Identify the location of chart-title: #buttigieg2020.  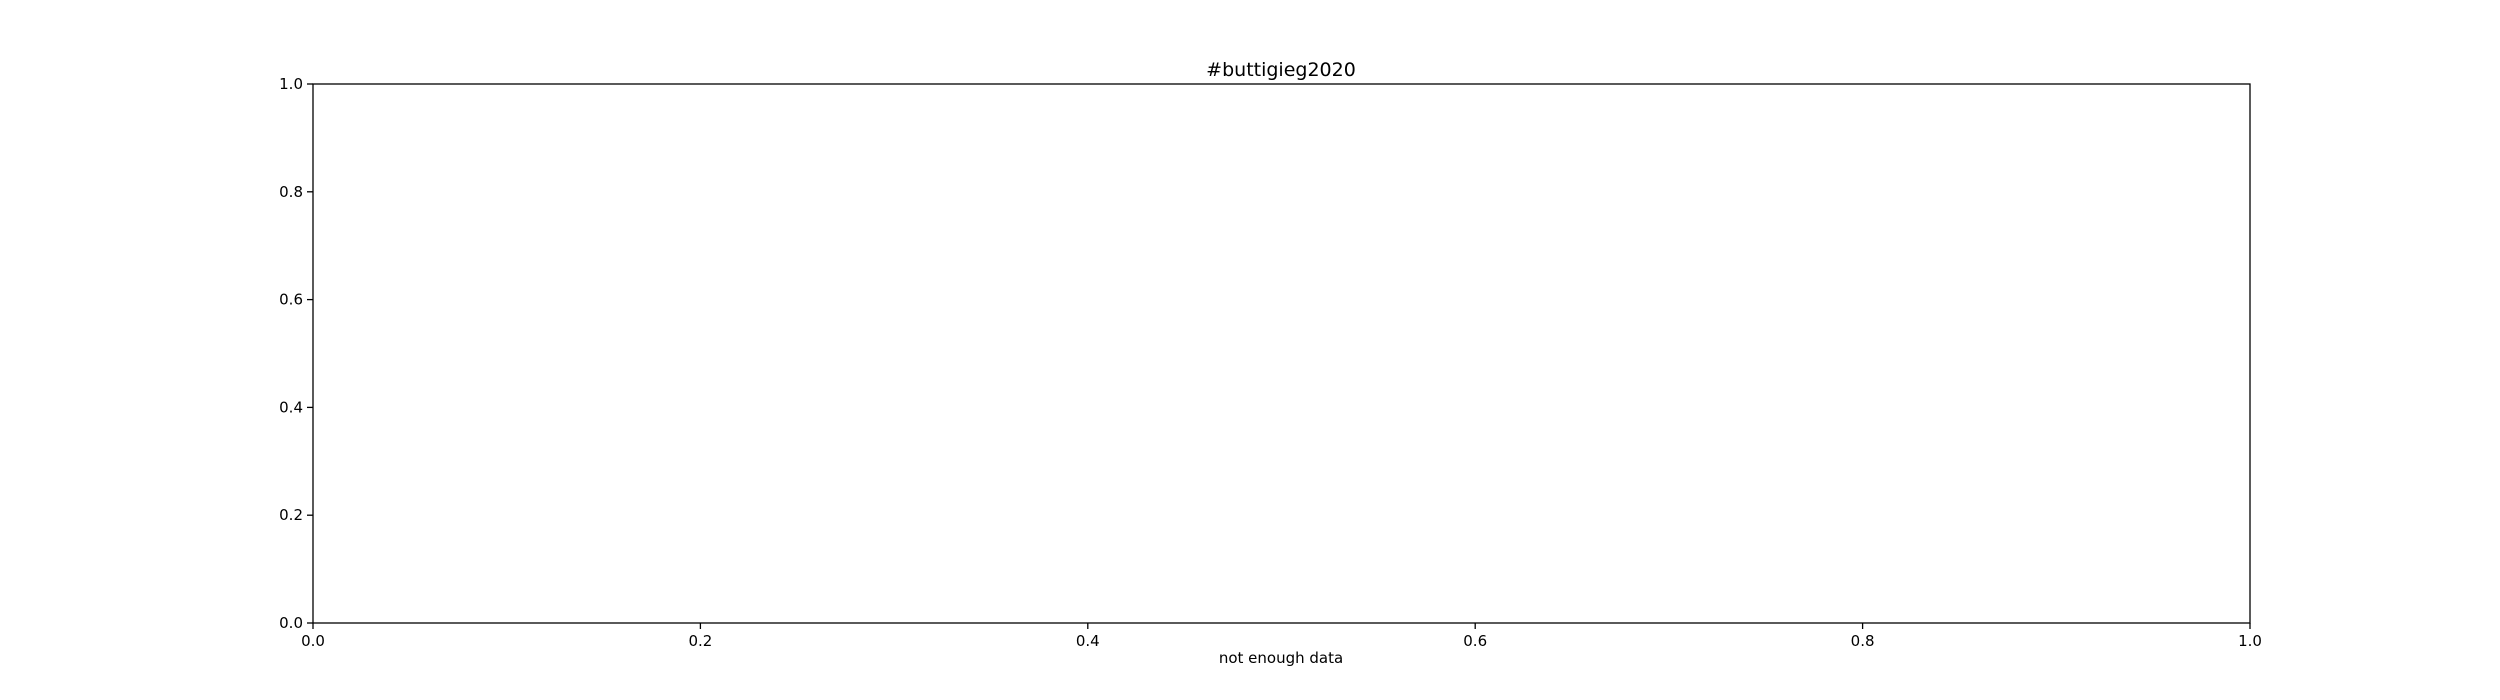
(1281, 70).